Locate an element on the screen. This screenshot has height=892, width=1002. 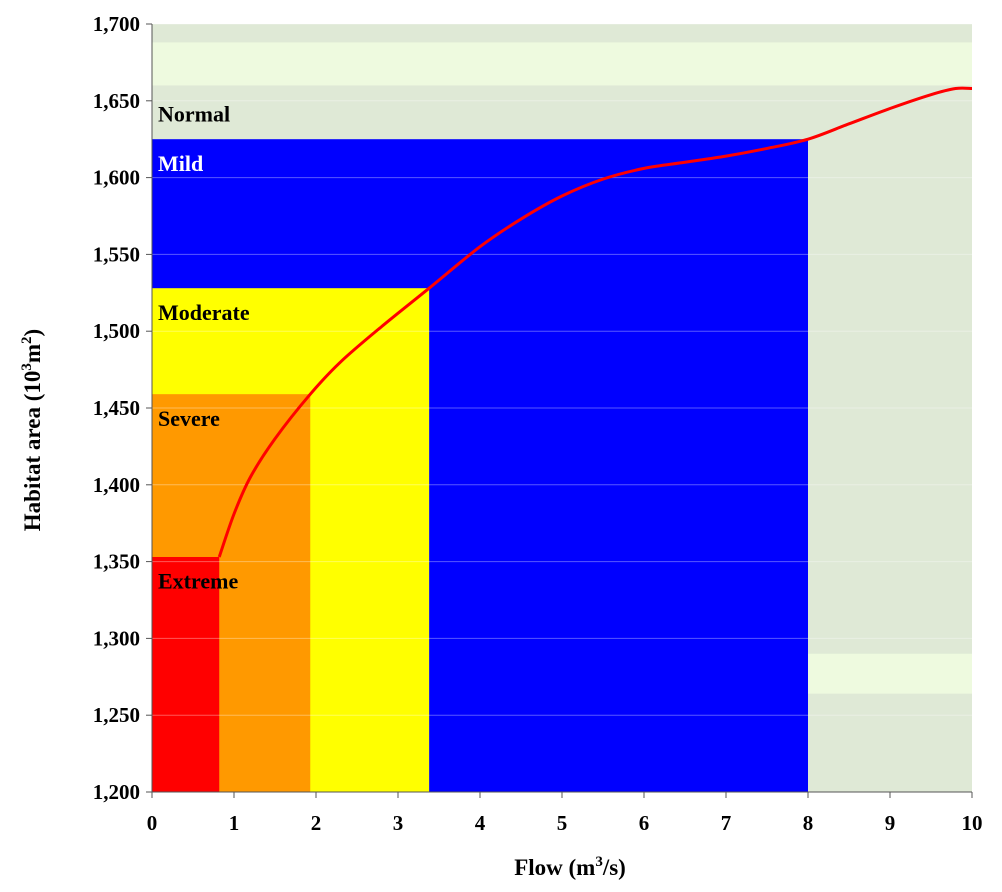
y-tick-label: 1,650 is located at coordinates (116, 101).